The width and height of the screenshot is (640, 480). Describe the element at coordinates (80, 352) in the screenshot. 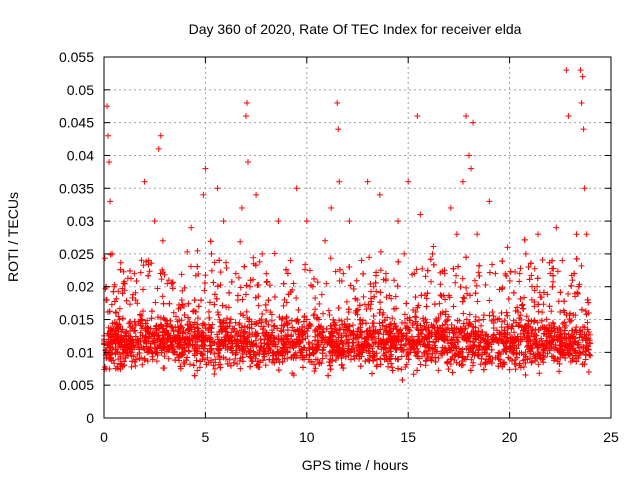

I see `y-tick-label: 0.01` at that location.